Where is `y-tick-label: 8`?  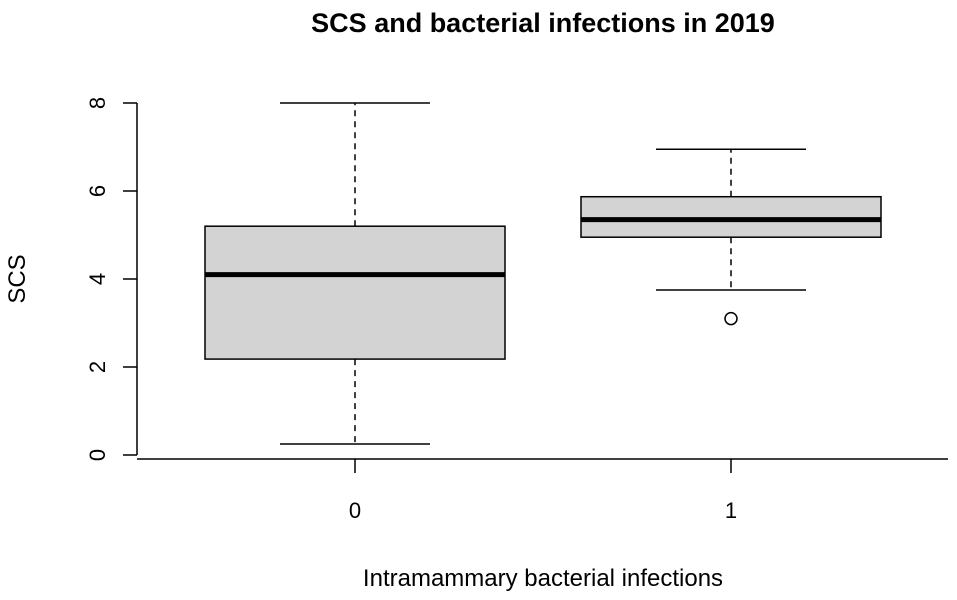 y-tick-label: 8 is located at coordinates (97, 103).